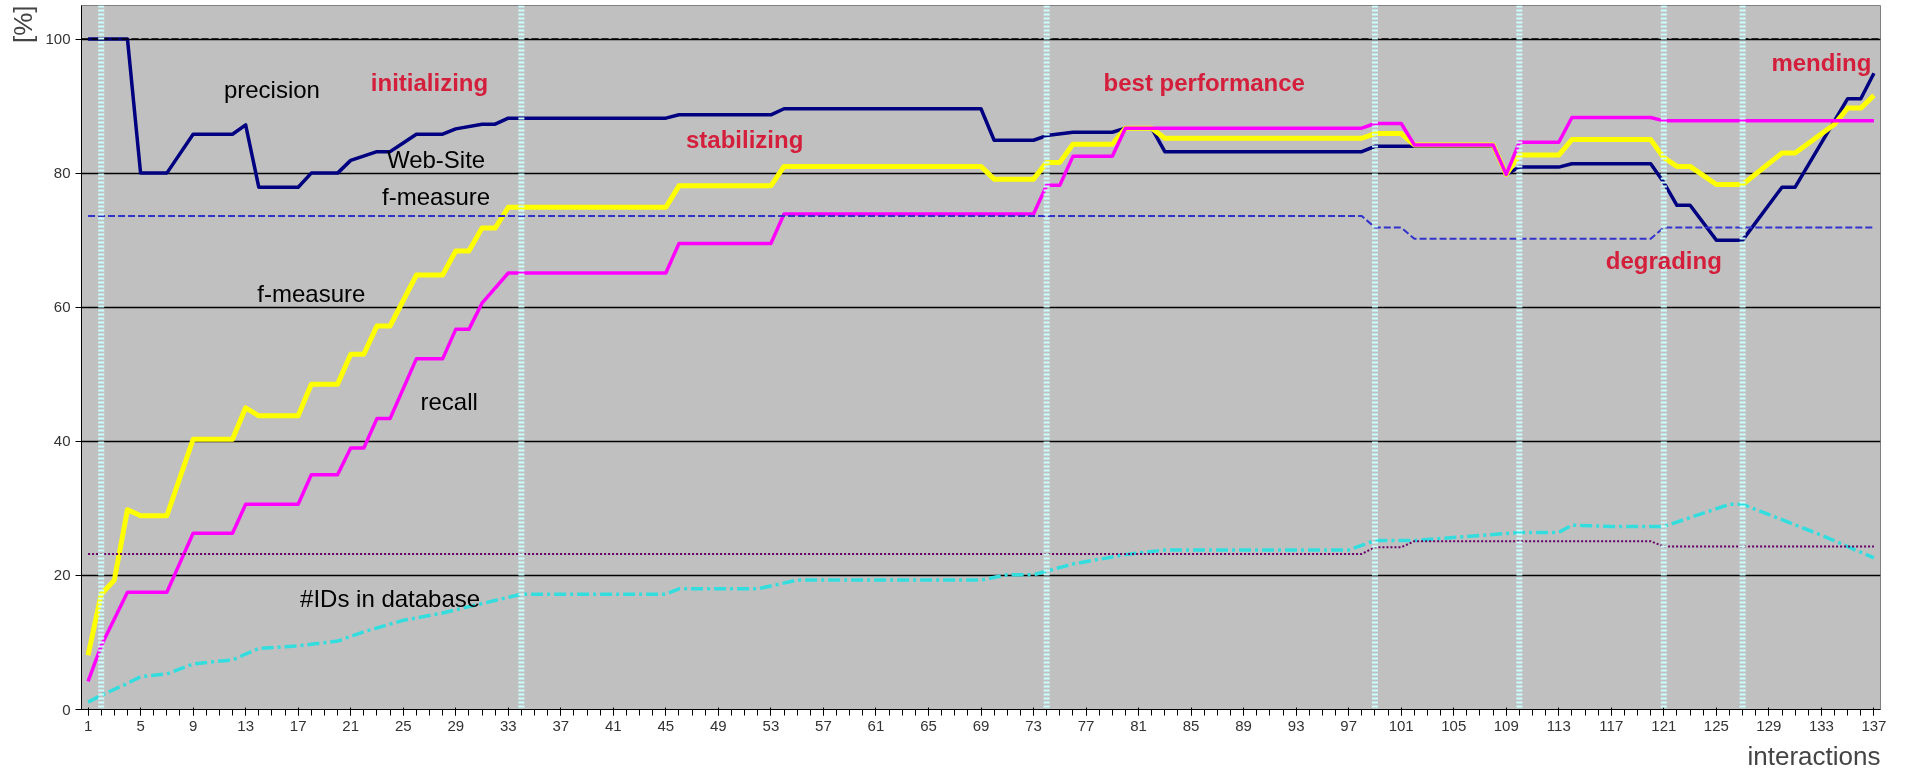  Describe the element at coordinates (981, 725) in the screenshot. I see `x-tick-label: 69` at that location.